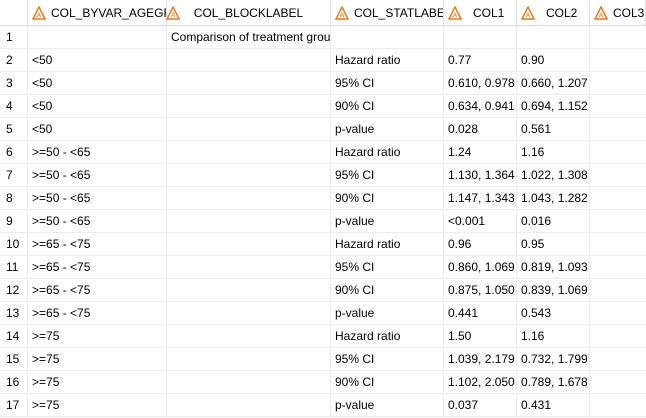  What do you see at coordinates (97, 175) in the screenshot?
I see `cell-col-byvar-agegr1: >=50 - <65` at bounding box center [97, 175].